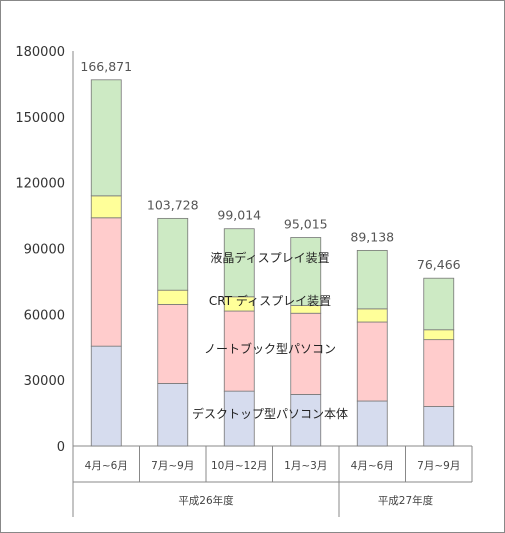  What do you see at coordinates (269, 257) in the screenshot?
I see `series-label-lcd: 液晶ディスプレイ装置` at bounding box center [269, 257].